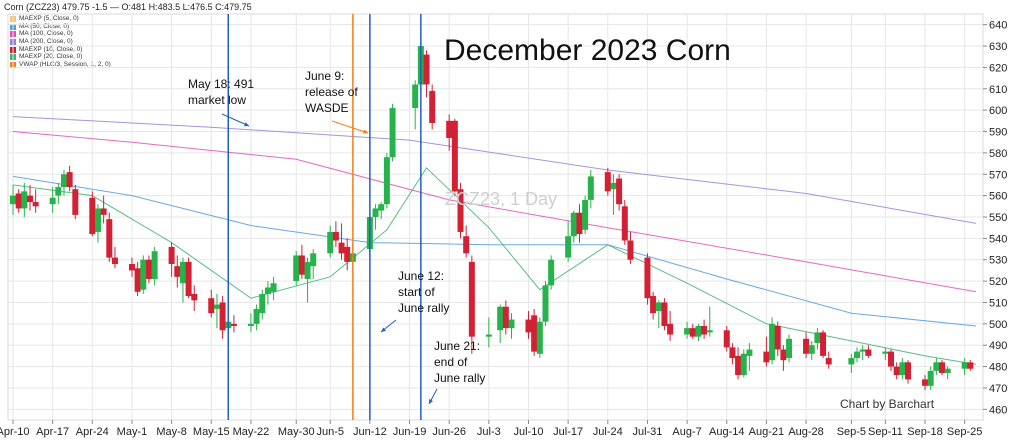  What do you see at coordinates (887, 404) in the screenshot?
I see `chart-credit: Chart by Barchart` at bounding box center [887, 404].